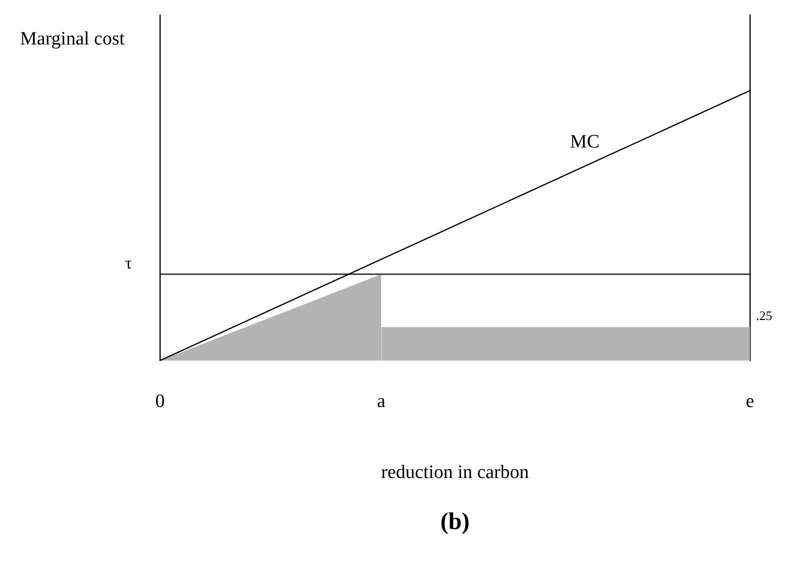  Describe the element at coordinates (128, 263) in the screenshot. I see `ref-line-label: τ` at that location.